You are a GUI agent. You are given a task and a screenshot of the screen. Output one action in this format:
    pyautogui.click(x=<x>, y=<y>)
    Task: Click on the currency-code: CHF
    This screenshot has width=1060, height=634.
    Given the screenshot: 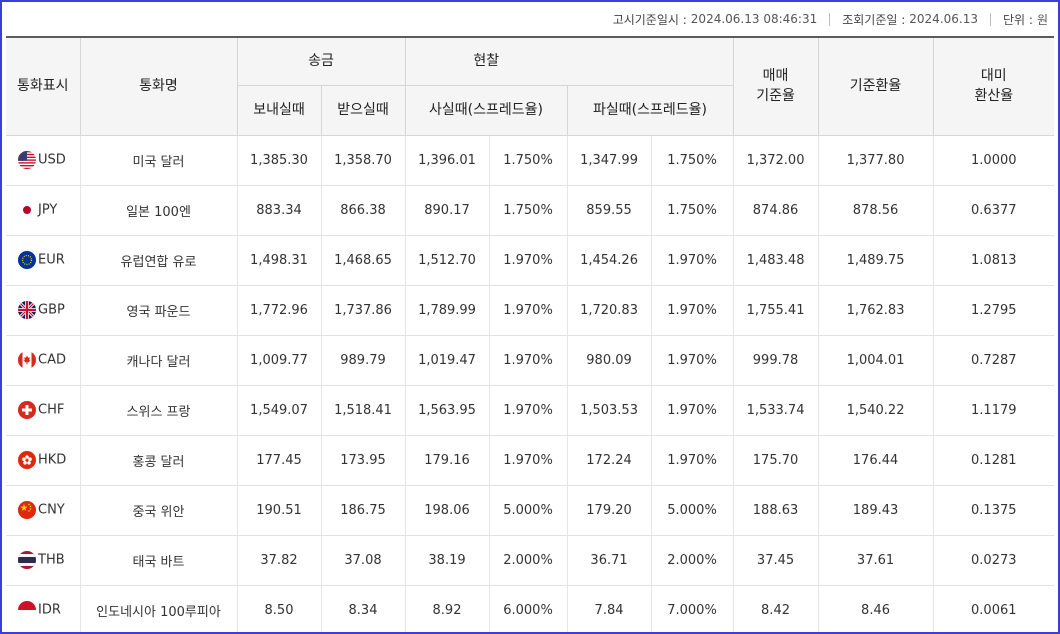 What is the action you would take?
    pyautogui.click(x=51, y=410)
    